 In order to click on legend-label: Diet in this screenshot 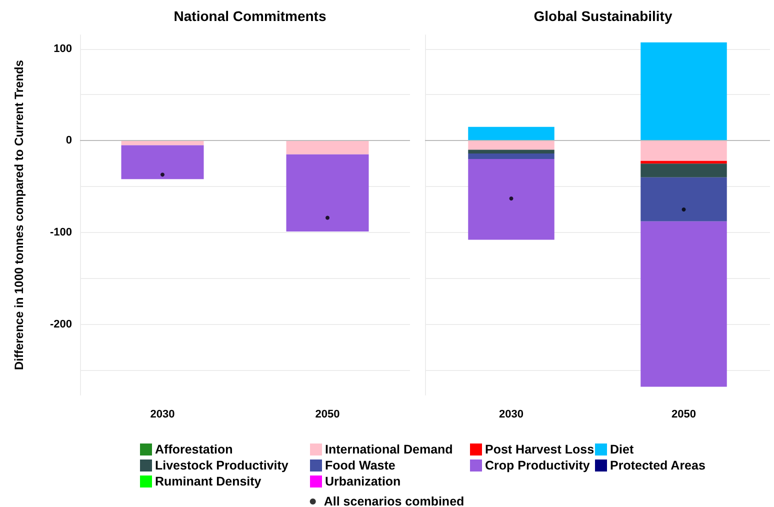, I will do `click(622, 449)`.